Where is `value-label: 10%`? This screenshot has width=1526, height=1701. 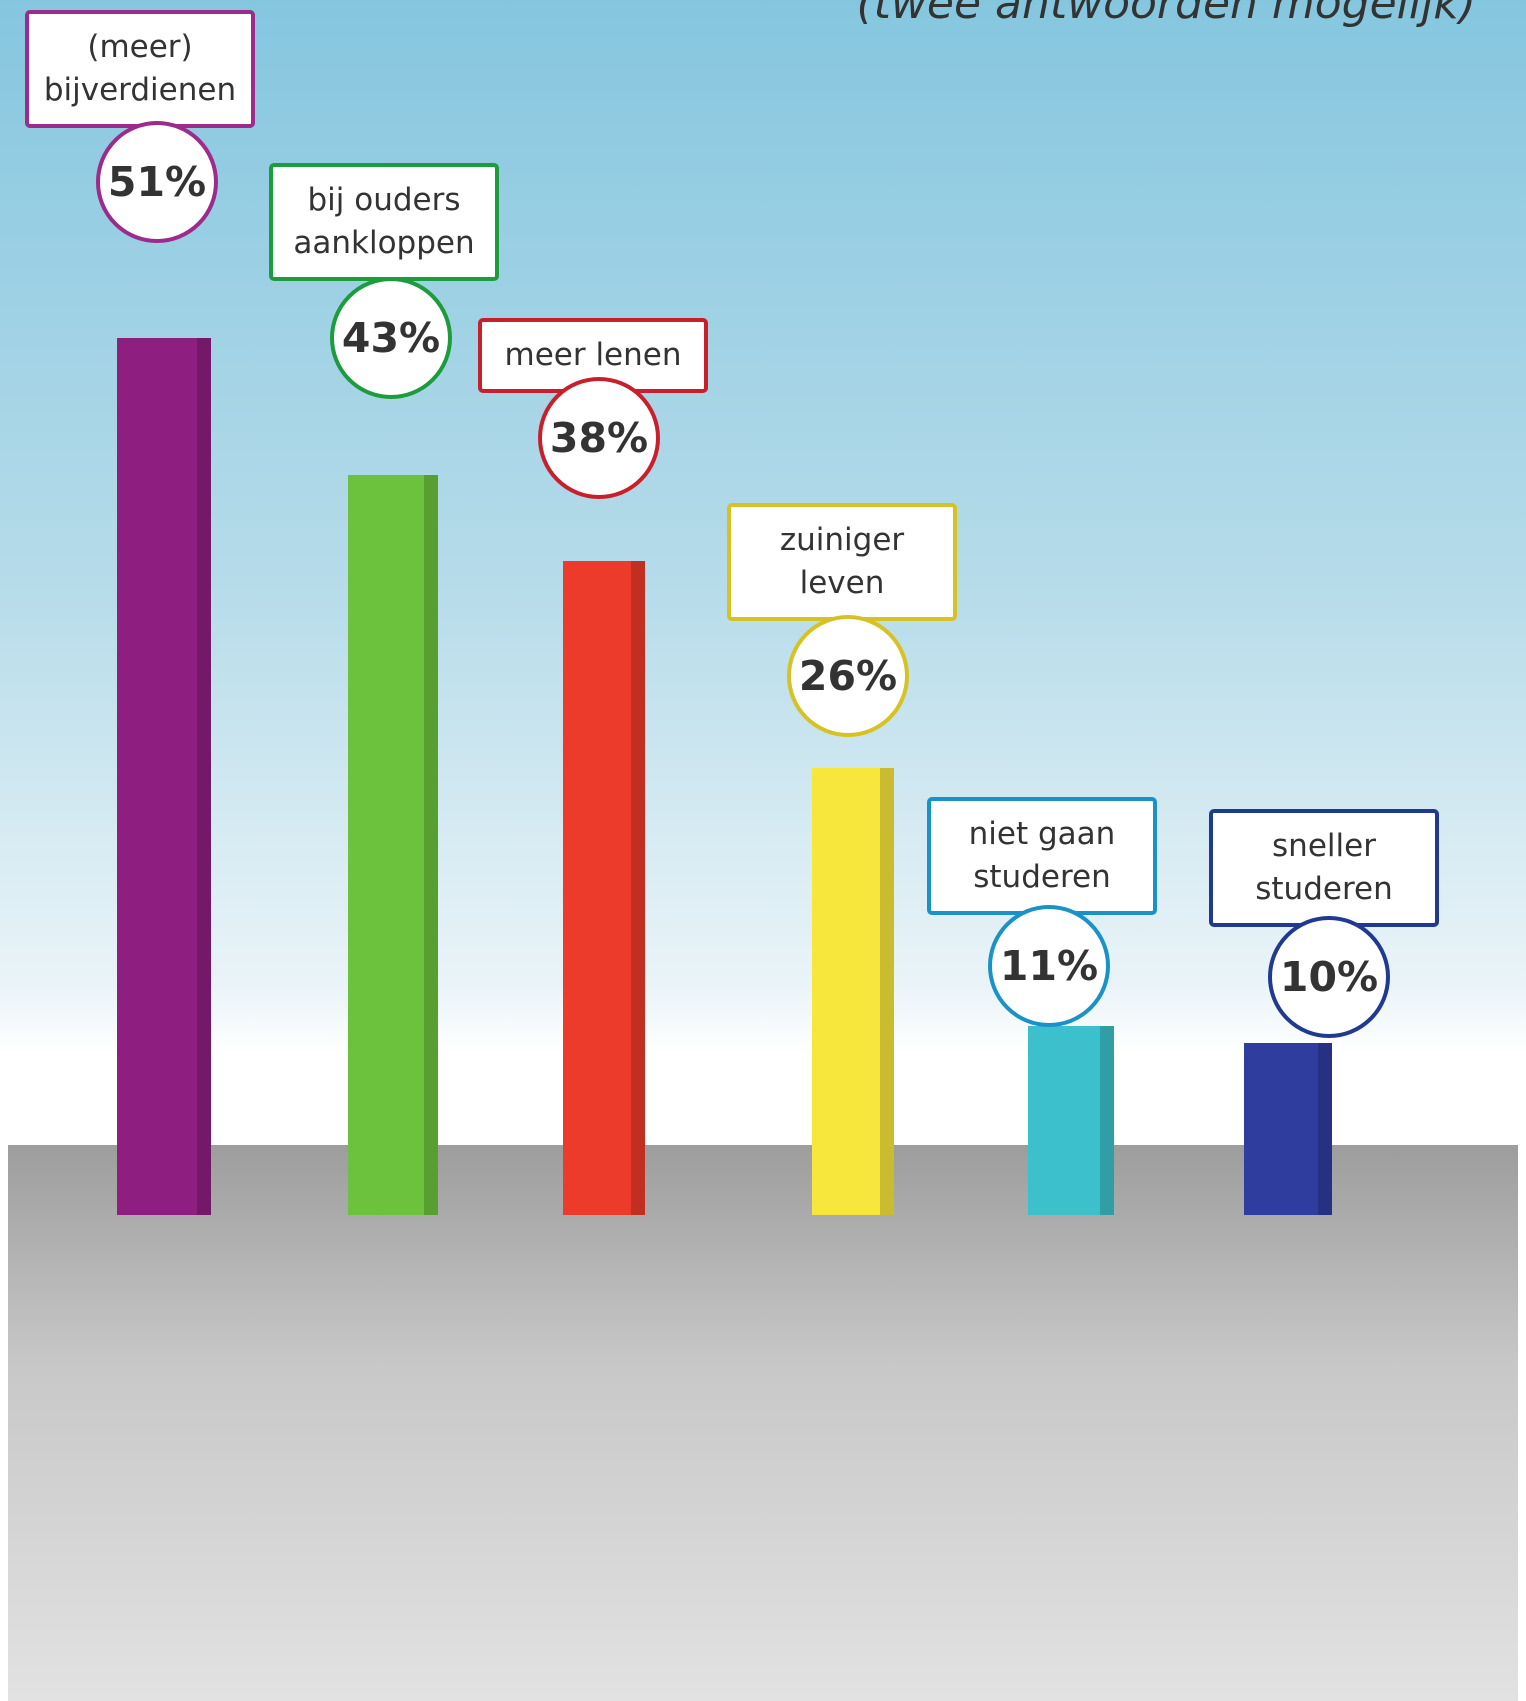
value-label: 10% is located at coordinates (1329, 977).